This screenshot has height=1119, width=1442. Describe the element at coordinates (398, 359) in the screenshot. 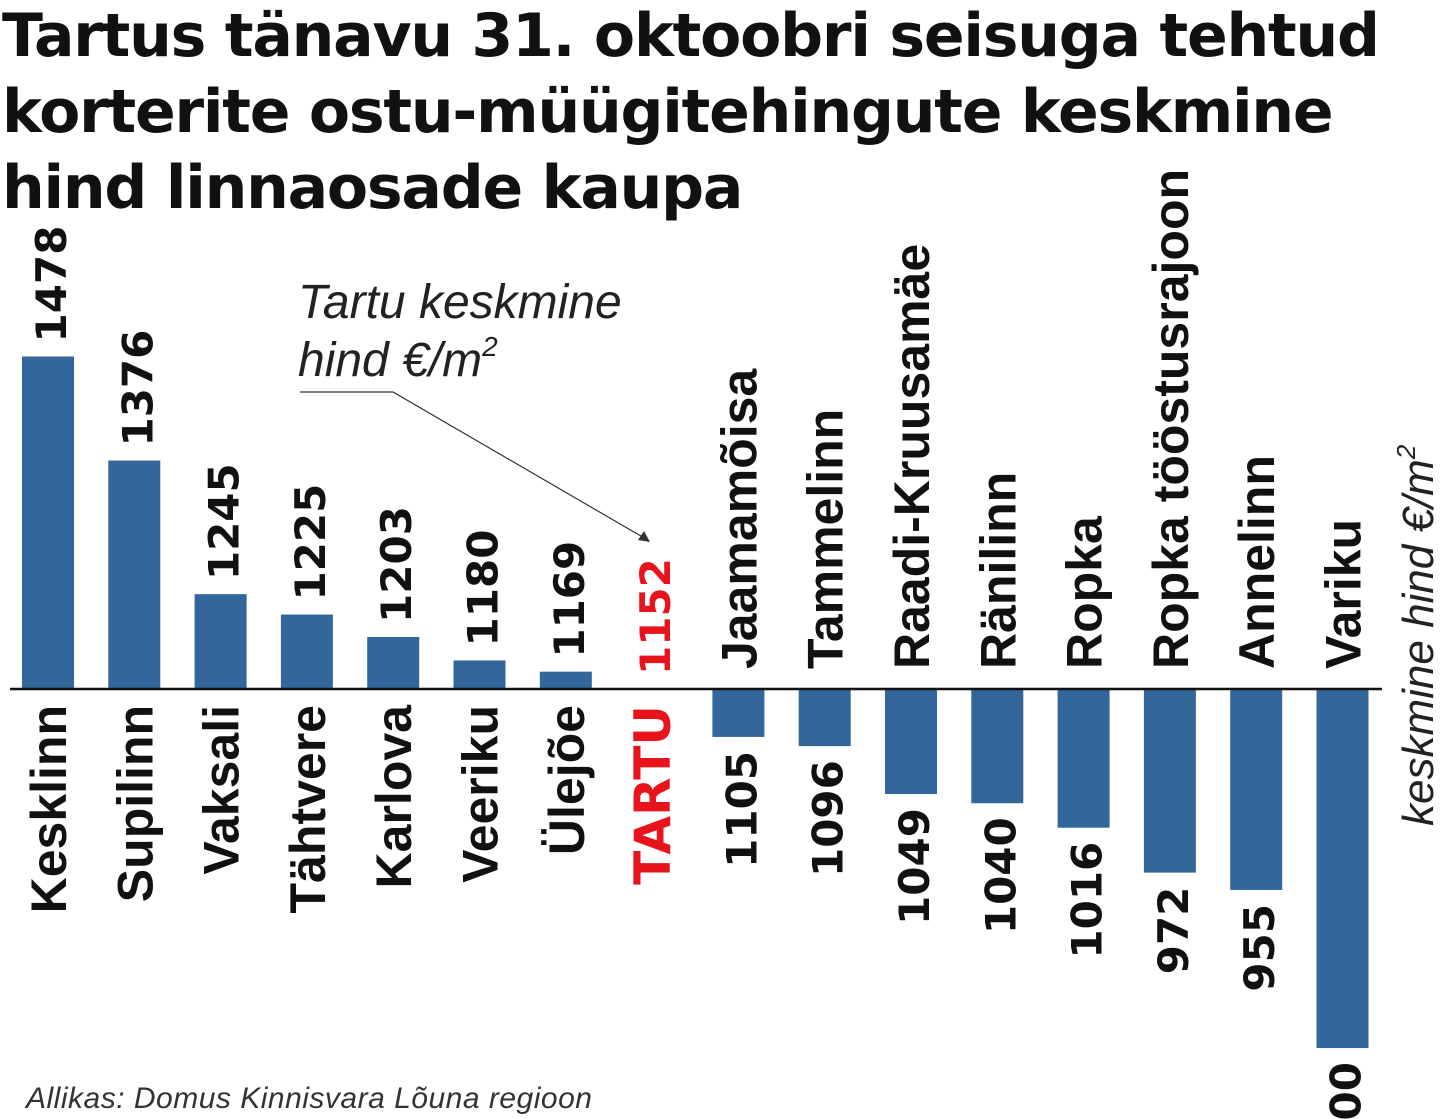

I see `annotation-line-2: hind €/m2` at that location.